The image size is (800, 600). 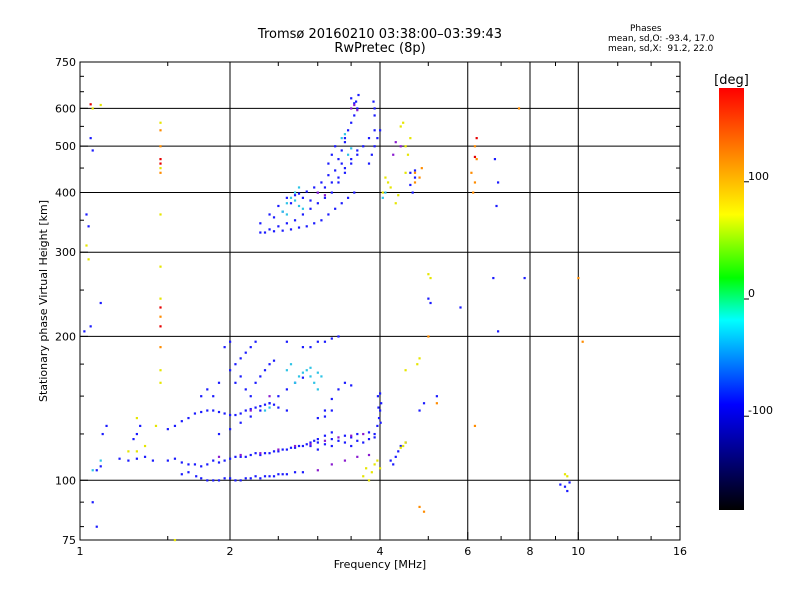 I want to click on x-tick-label: 2, so click(x=230, y=551).